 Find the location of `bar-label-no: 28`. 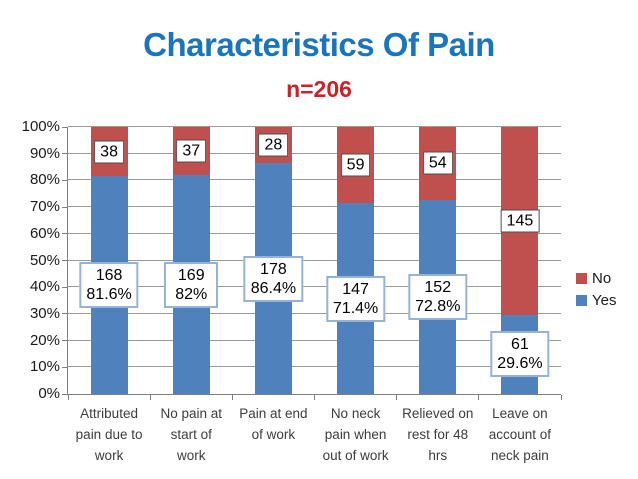

bar-label-no: 28 is located at coordinates (273, 145).